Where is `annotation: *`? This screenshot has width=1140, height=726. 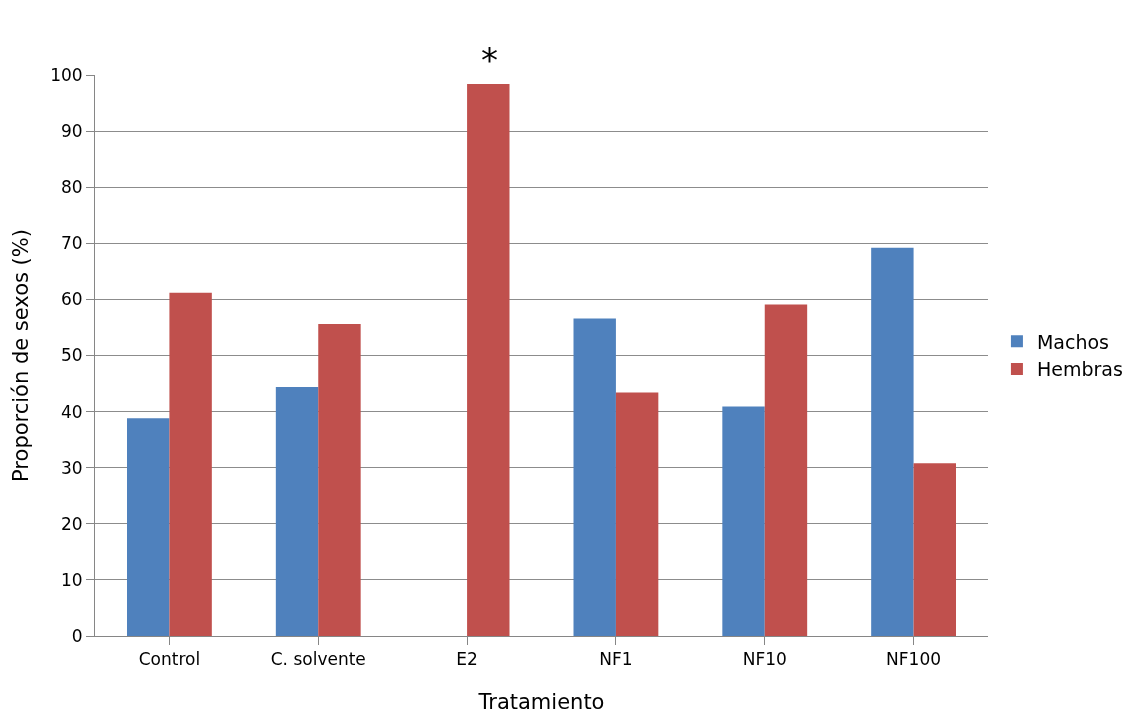 annotation: * is located at coordinates (489, 60).